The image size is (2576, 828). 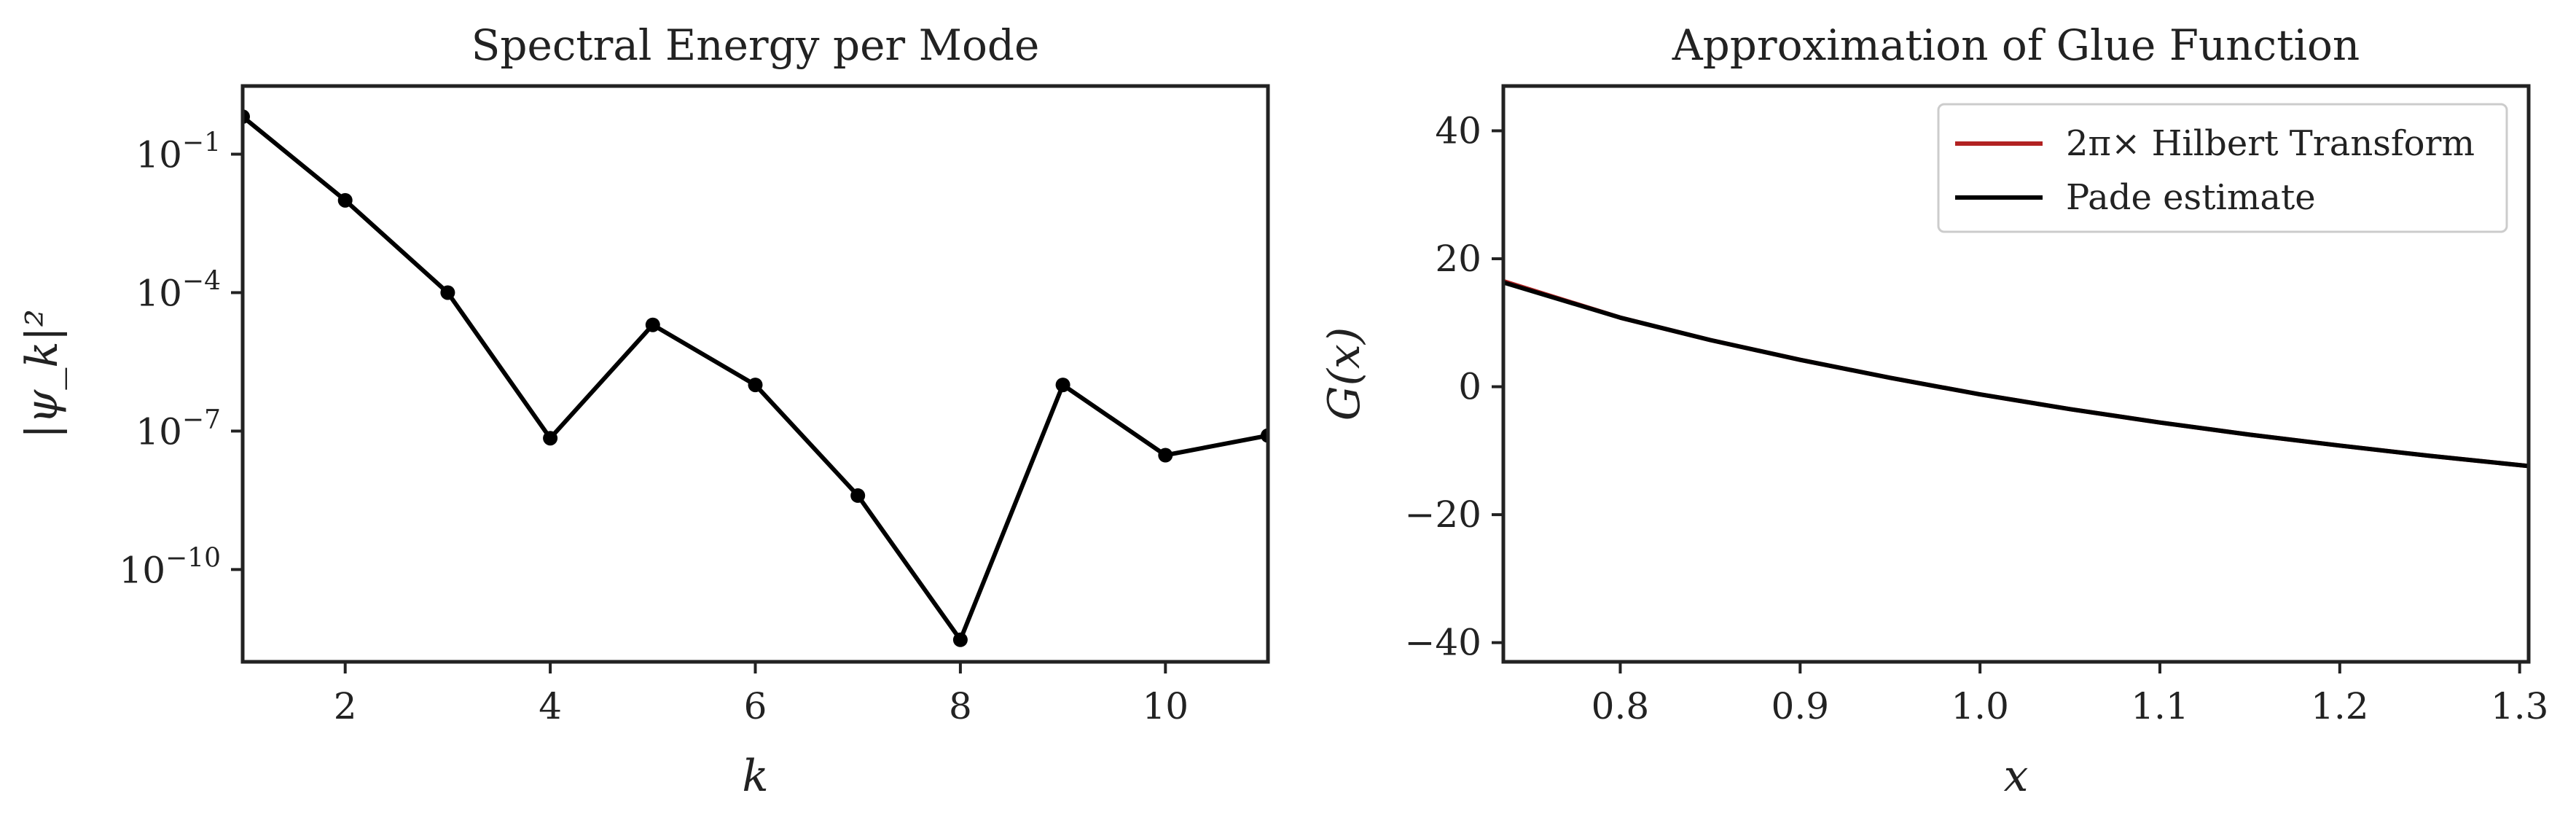 What do you see at coordinates (1801, 706) in the screenshot?
I see `x-tick-label: 0.9` at bounding box center [1801, 706].